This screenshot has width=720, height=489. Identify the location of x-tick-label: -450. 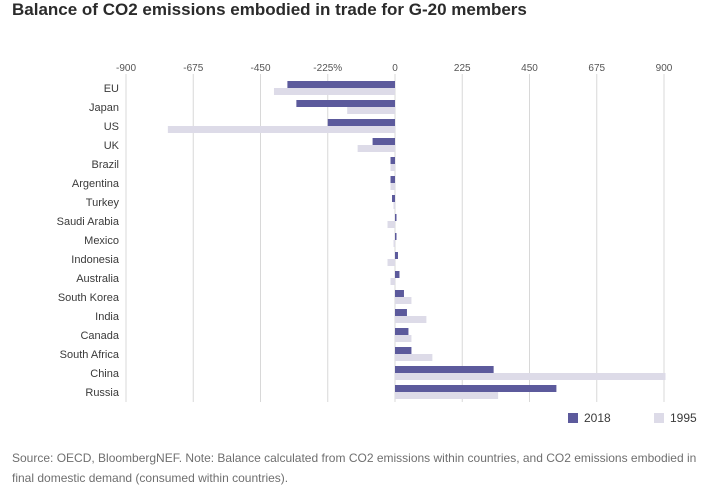
(260, 68).